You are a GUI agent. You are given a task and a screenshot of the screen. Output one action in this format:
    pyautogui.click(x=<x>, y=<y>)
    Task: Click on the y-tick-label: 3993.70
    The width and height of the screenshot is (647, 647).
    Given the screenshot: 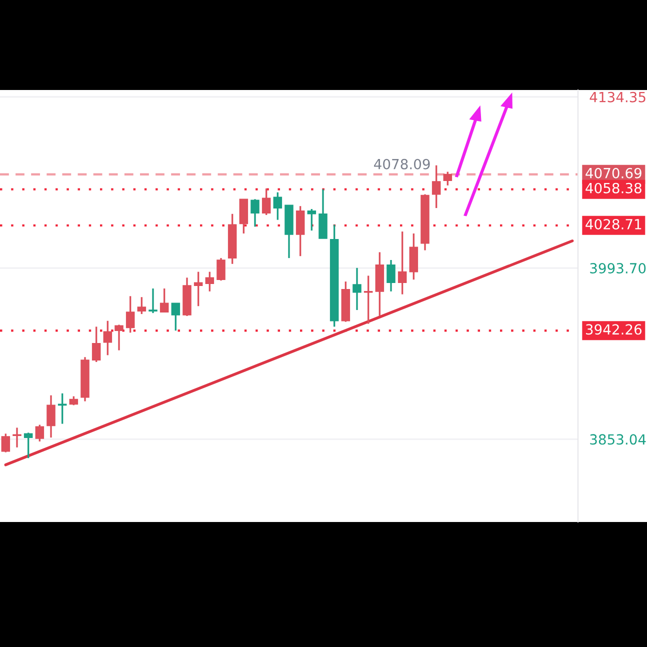 What is the action you would take?
    pyautogui.click(x=618, y=268)
    